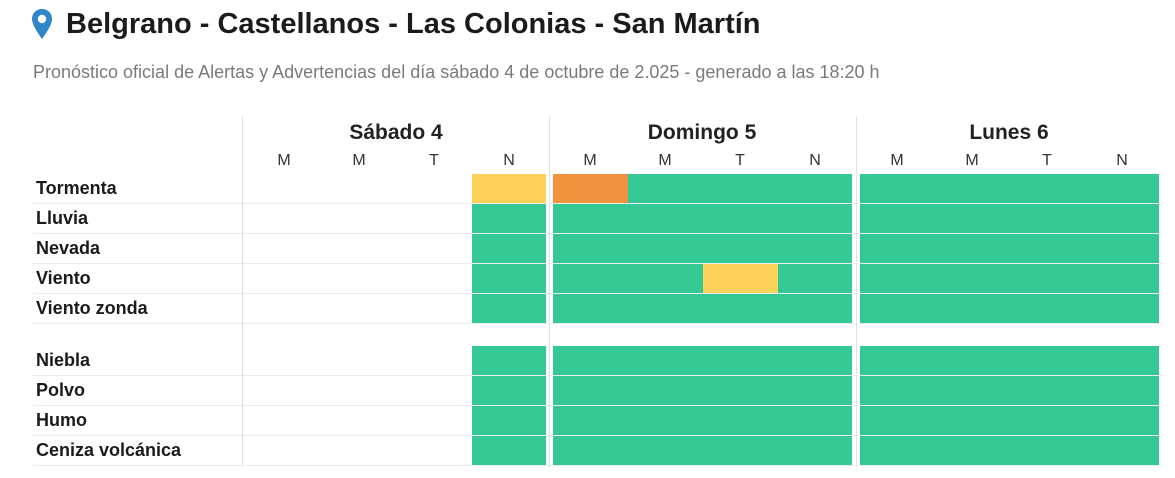 Image resolution: width=1175 pixels, height=478 pixels. I want to click on phenomenon-label: Nevada, so click(68, 248).